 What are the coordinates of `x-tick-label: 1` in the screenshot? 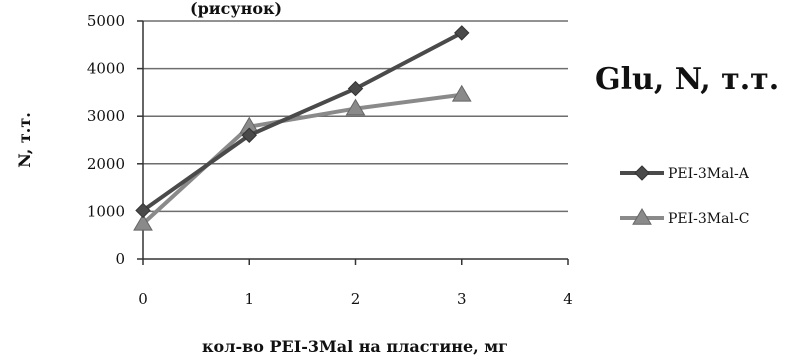 It's located at (249, 299).